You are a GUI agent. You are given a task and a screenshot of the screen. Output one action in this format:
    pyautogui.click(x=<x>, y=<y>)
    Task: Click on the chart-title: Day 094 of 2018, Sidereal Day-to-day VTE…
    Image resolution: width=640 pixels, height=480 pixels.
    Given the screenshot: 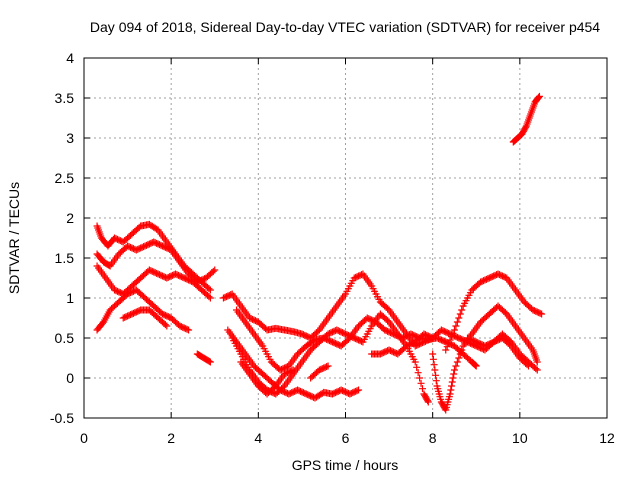 What is the action you would take?
    pyautogui.click(x=345, y=27)
    